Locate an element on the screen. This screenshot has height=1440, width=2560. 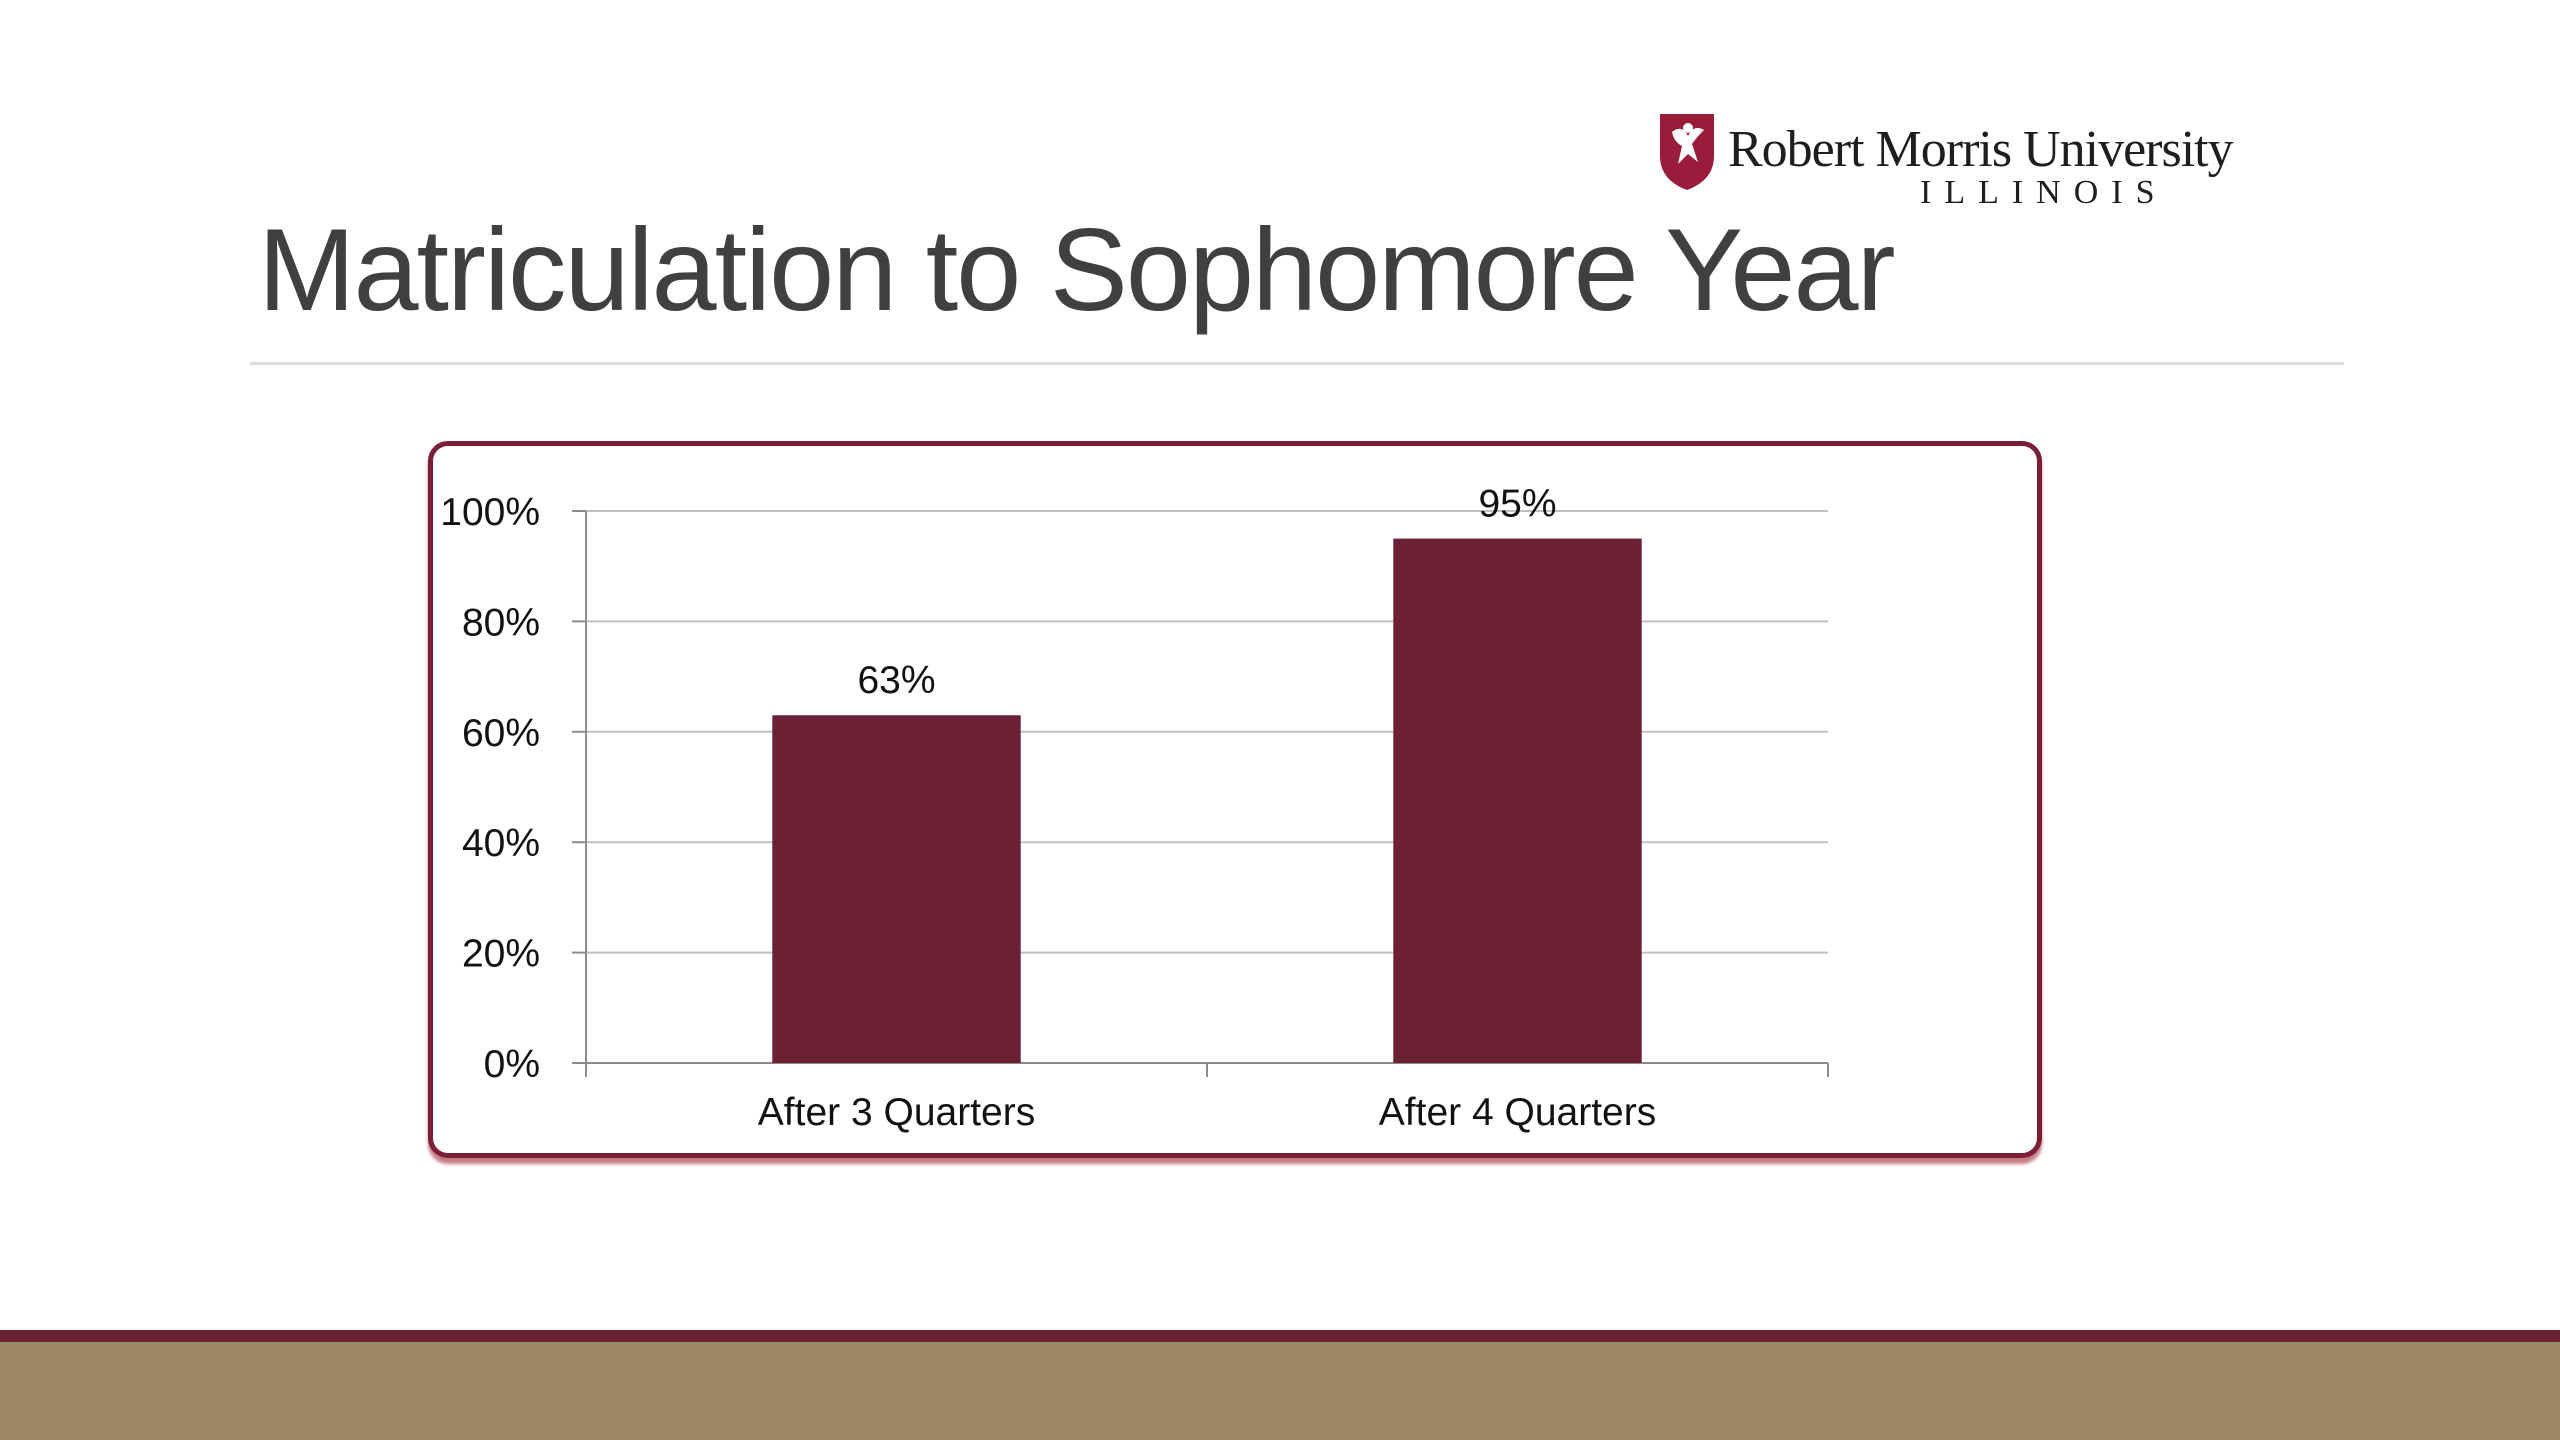
slide-title: Matriculation to Sophomore Year is located at coordinates (1077, 269).